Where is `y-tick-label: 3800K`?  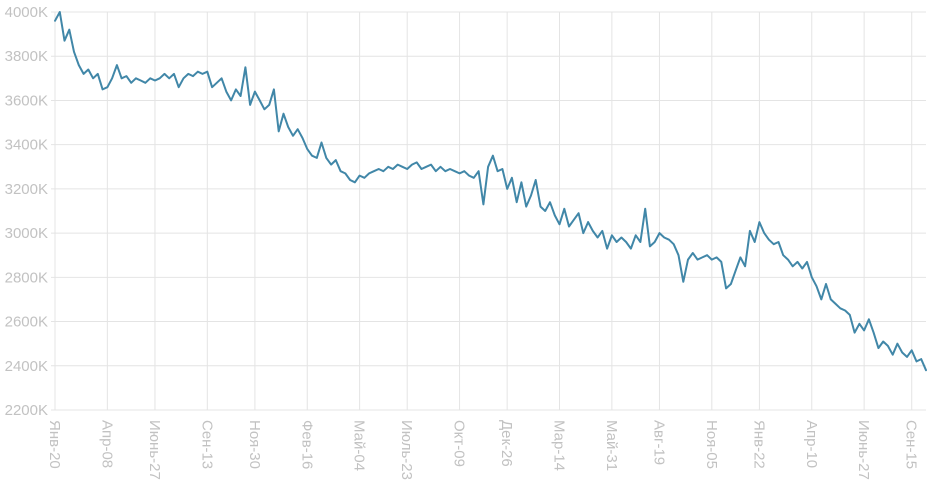 y-tick-label: 3800K is located at coordinates (26, 56).